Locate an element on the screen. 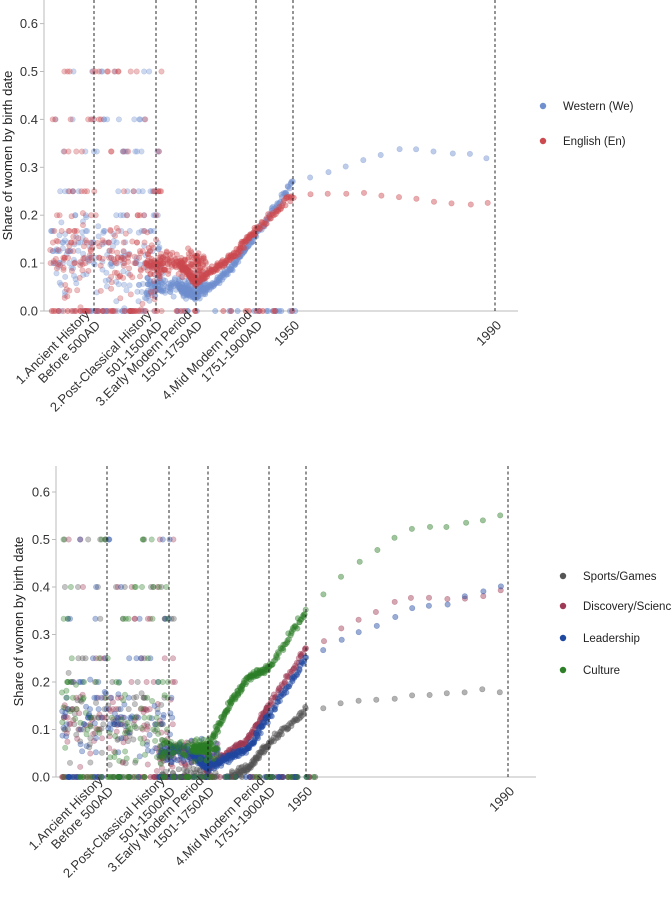 The height and width of the screenshot is (899, 671). legend-label: English (En) is located at coordinates (594, 142).